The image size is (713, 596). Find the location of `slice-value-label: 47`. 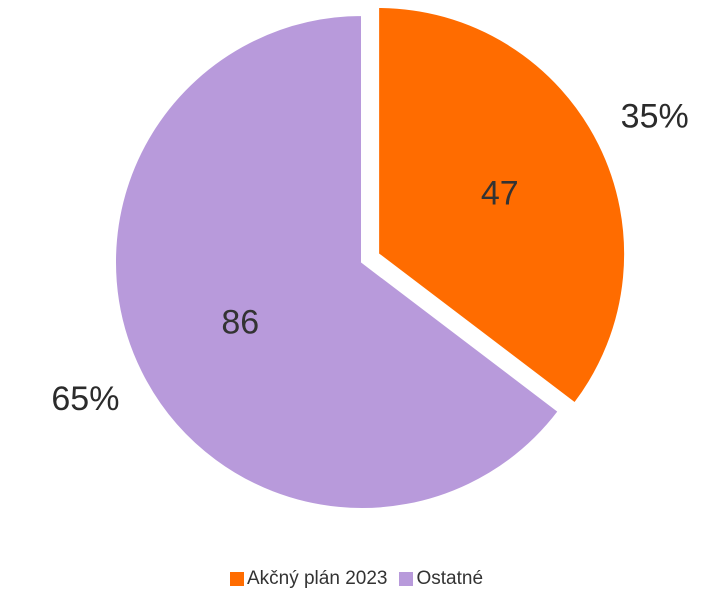

slice-value-label: 47 is located at coordinates (500, 194).